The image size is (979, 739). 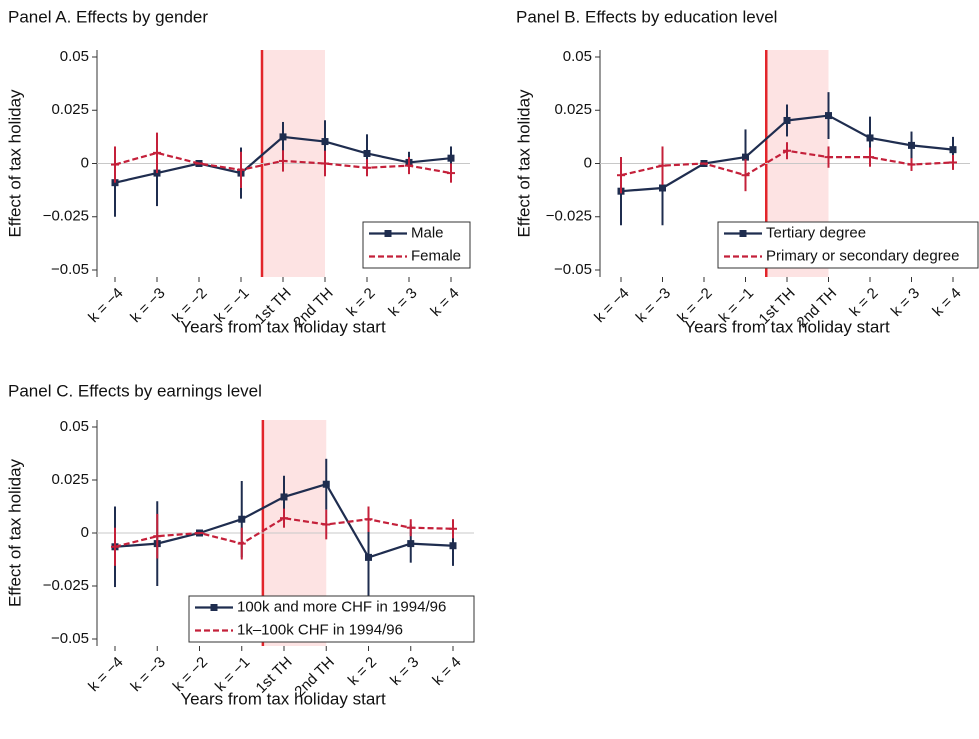 What do you see at coordinates (436, 255) in the screenshot?
I see `legend-label: Female` at bounding box center [436, 255].